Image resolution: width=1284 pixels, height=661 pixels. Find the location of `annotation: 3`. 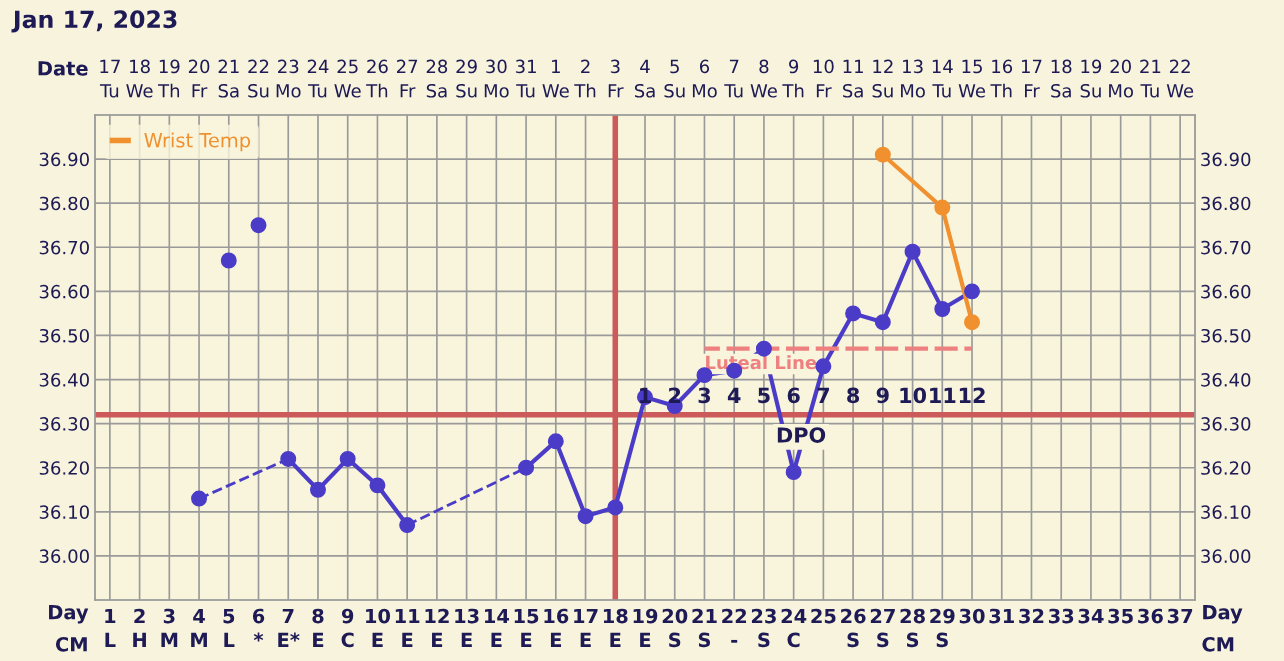

annotation: 3 is located at coordinates (704, 395).